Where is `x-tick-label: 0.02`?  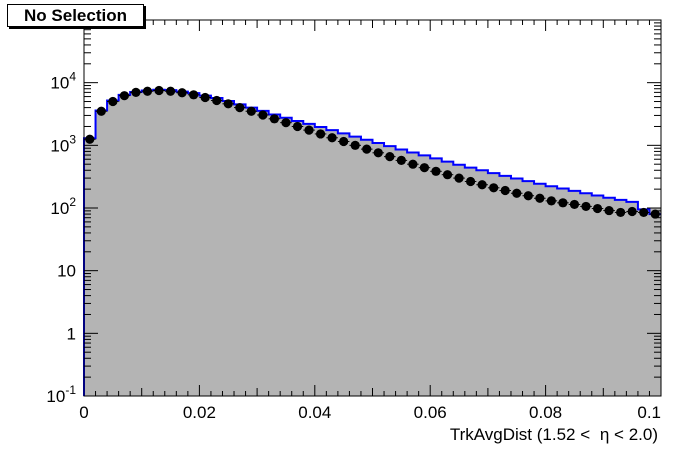
x-tick-label: 0.02 is located at coordinates (199, 412).